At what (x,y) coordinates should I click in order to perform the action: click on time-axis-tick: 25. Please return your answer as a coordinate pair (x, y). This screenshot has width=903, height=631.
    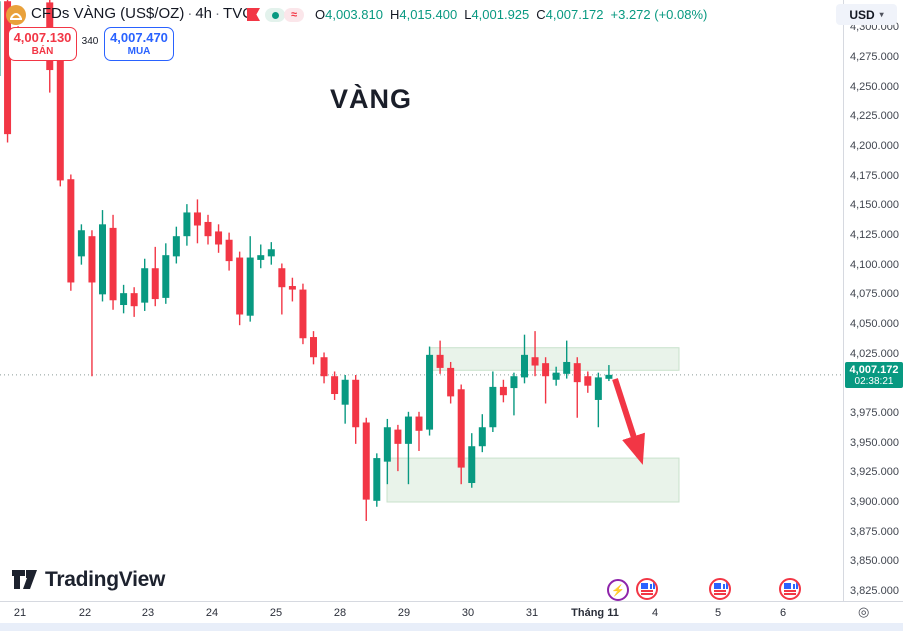
    Looking at the image, I should click on (276, 613).